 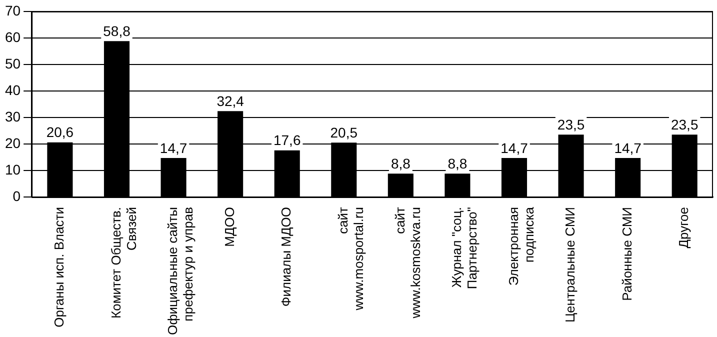 What do you see at coordinates (117, 30) in the screenshot?
I see `data-label: 58,8` at bounding box center [117, 30].